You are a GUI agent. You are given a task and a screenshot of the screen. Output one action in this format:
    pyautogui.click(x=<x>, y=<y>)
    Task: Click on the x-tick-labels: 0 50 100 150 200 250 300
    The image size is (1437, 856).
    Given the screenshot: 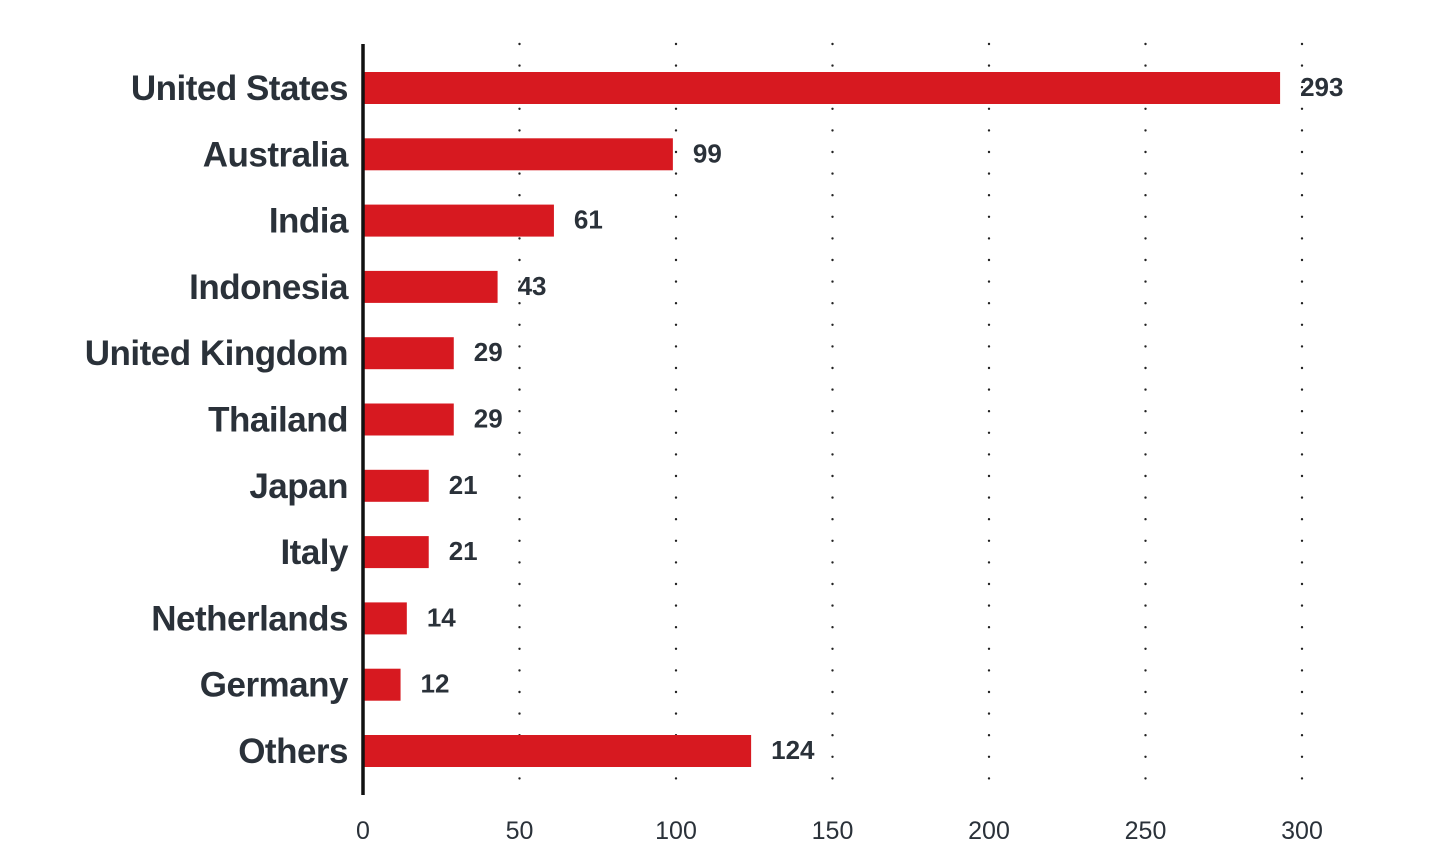 What is the action you would take?
    pyautogui.click(x=839, y=831)
    